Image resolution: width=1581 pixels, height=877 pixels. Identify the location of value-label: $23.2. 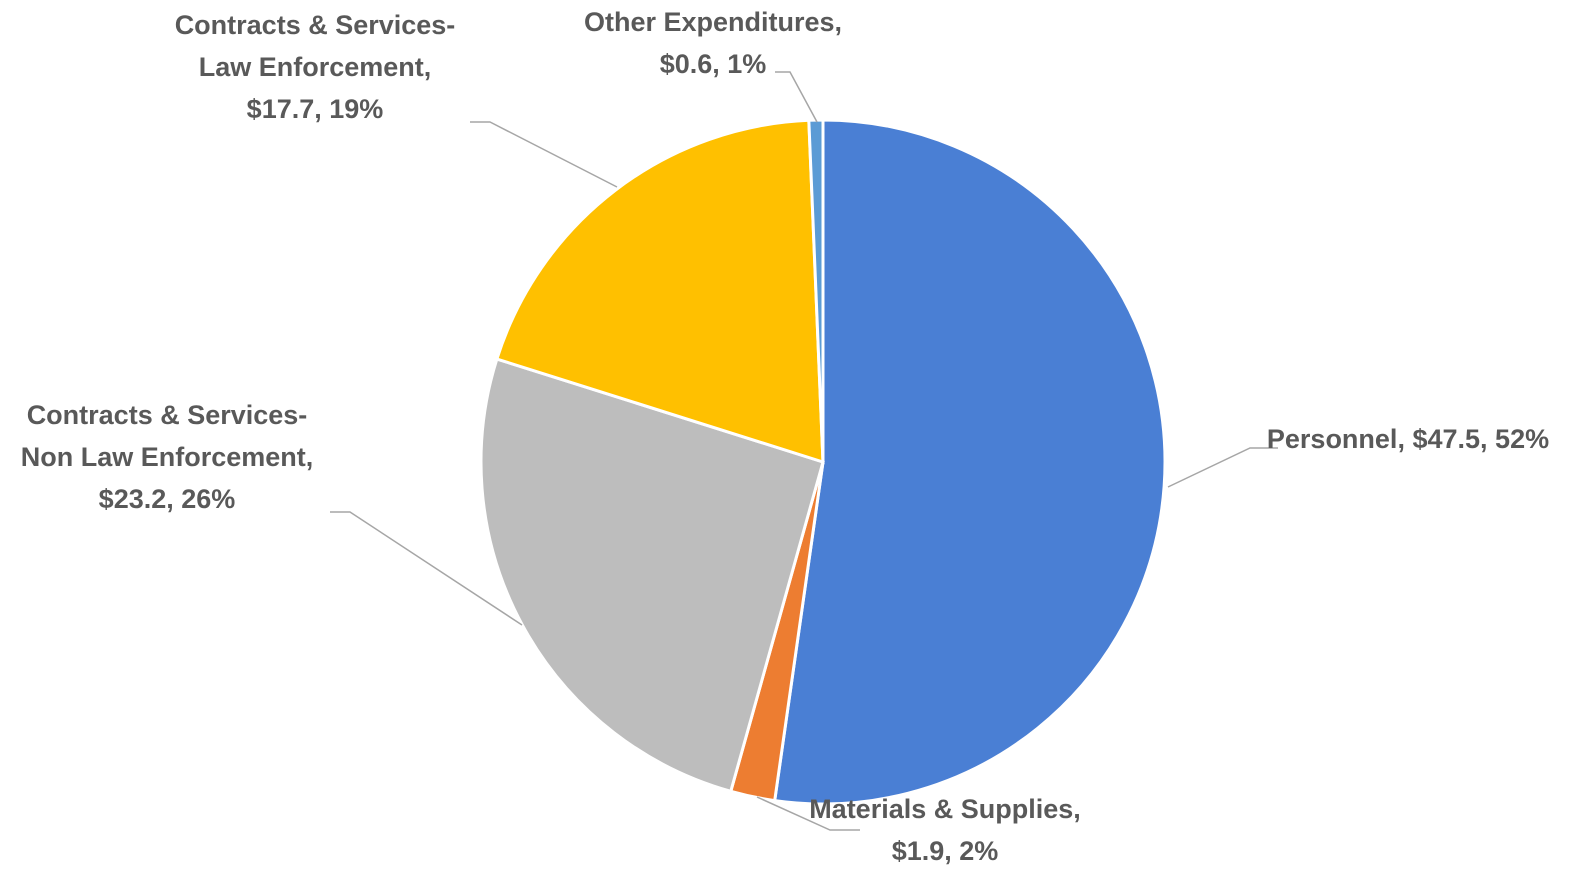
(132, 499).